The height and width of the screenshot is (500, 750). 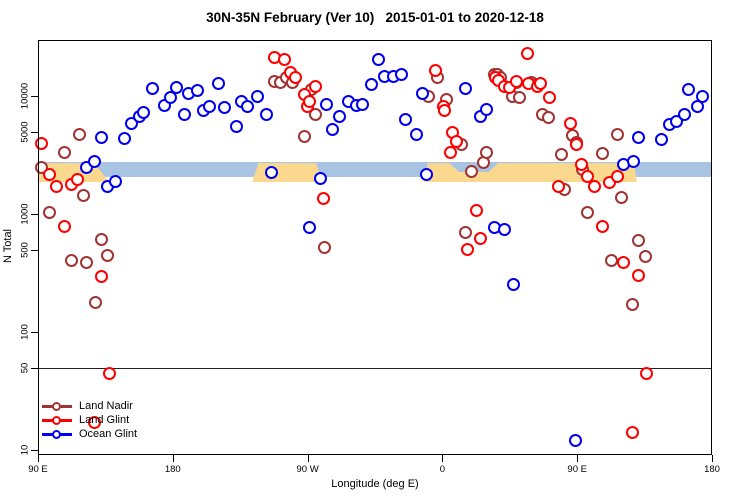 What do you see at coordinates (25, 332) in the screenshot?
I see `y-tick-label: 100` at bounding box center [25, 332].